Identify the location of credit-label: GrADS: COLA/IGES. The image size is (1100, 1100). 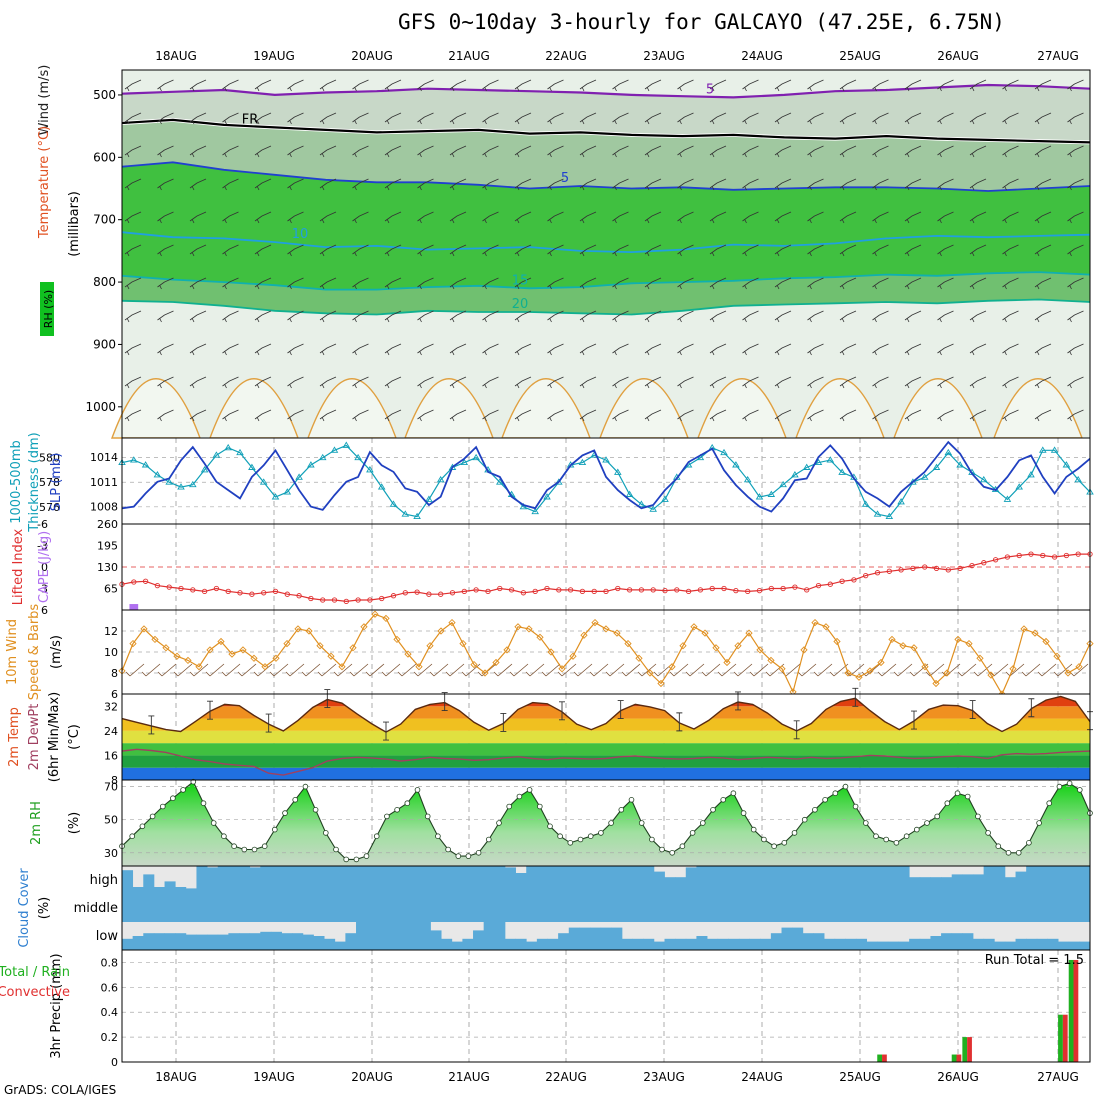
(60, 1090).